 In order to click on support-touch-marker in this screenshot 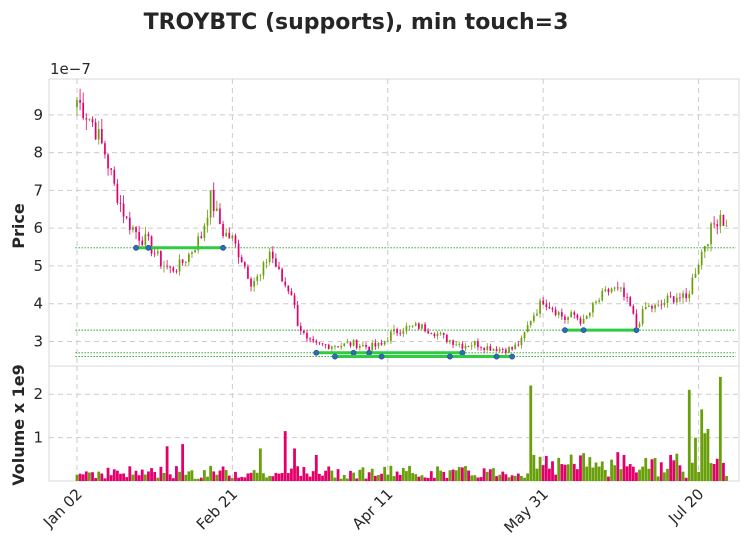, I will do `click(450, 356)`.